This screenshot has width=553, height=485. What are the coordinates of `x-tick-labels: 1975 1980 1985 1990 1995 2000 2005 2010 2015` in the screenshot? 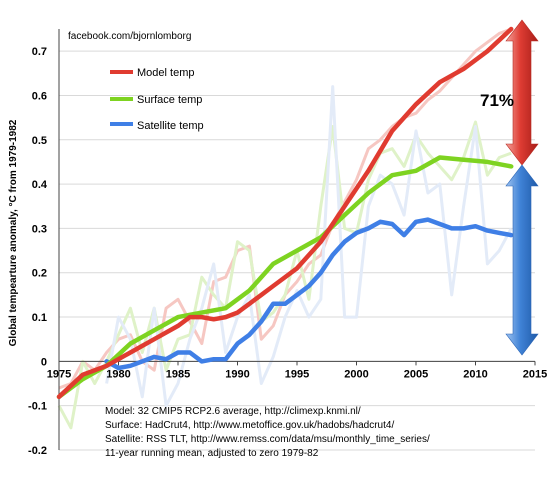 It's located at (297, 374).